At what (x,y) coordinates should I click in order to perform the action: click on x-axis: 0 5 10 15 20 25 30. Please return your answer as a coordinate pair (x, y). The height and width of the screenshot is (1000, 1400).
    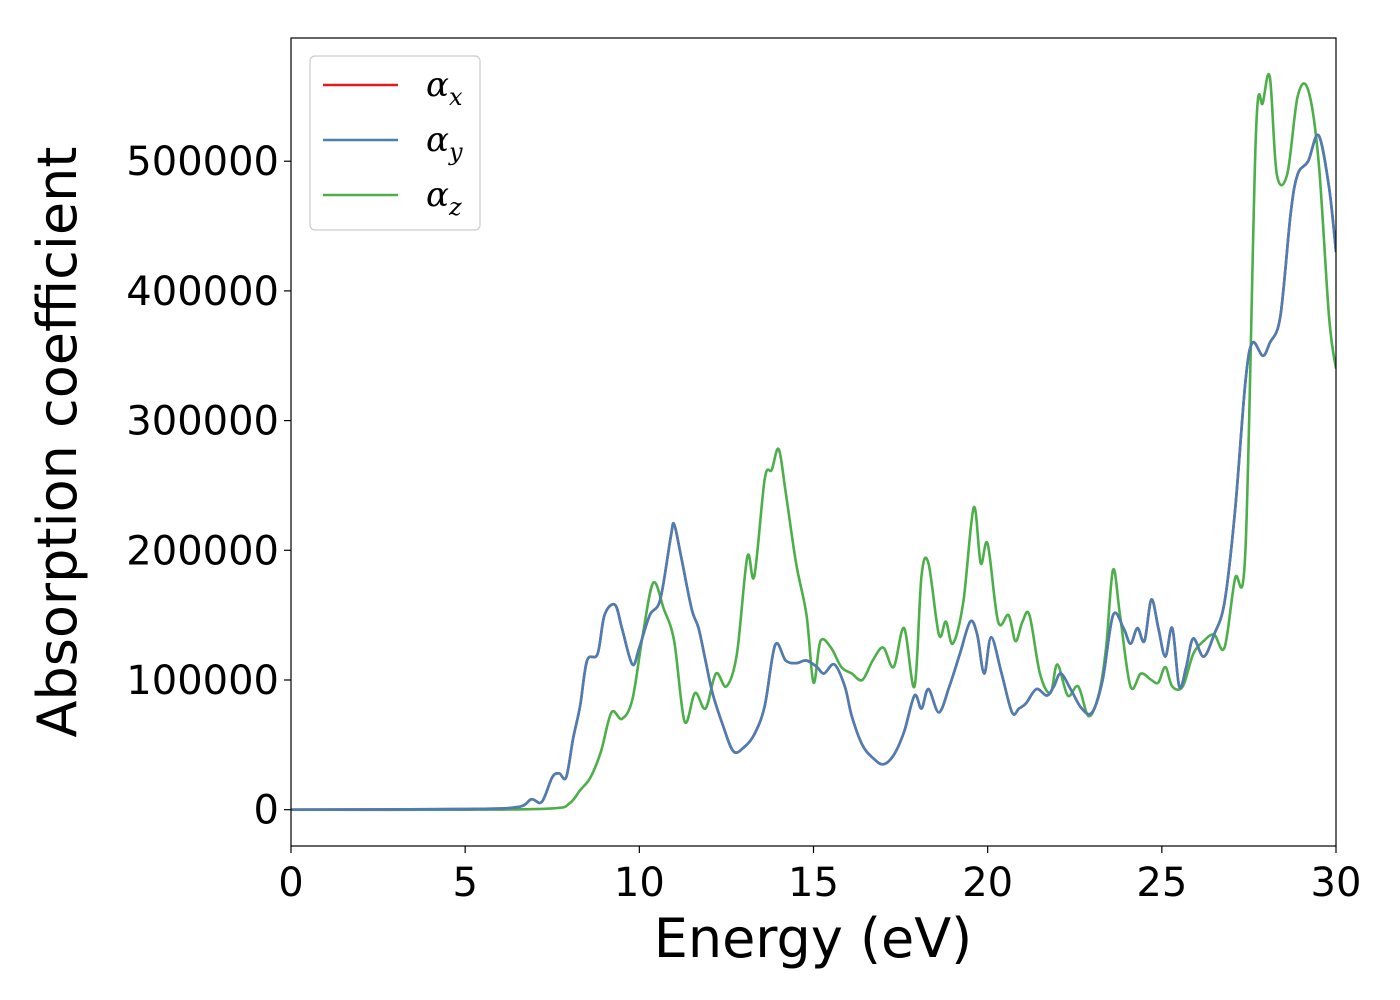
    Looking at the image, I should click on (819, 876).